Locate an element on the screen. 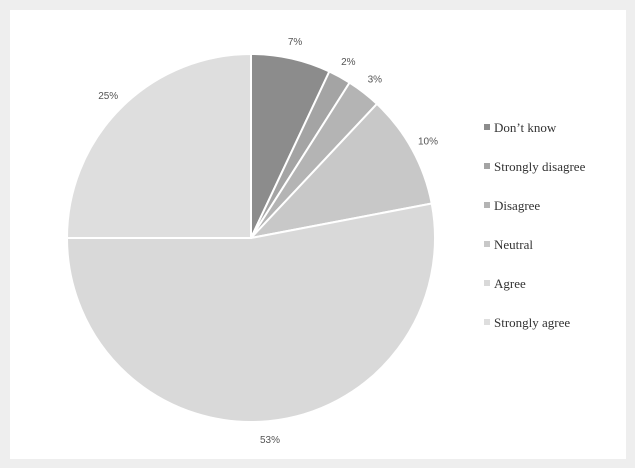 The height and width of the screenshot is (468, 635). legend-swatch-don-t-know is located at coordinates (487, 127).